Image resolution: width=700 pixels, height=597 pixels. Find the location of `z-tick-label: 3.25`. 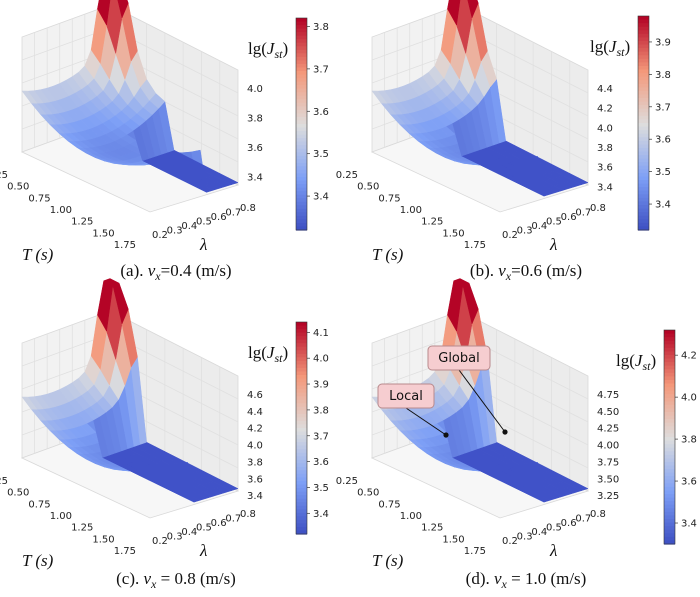

z-tick-label: 3.25 is located at coordinates (608, 496).